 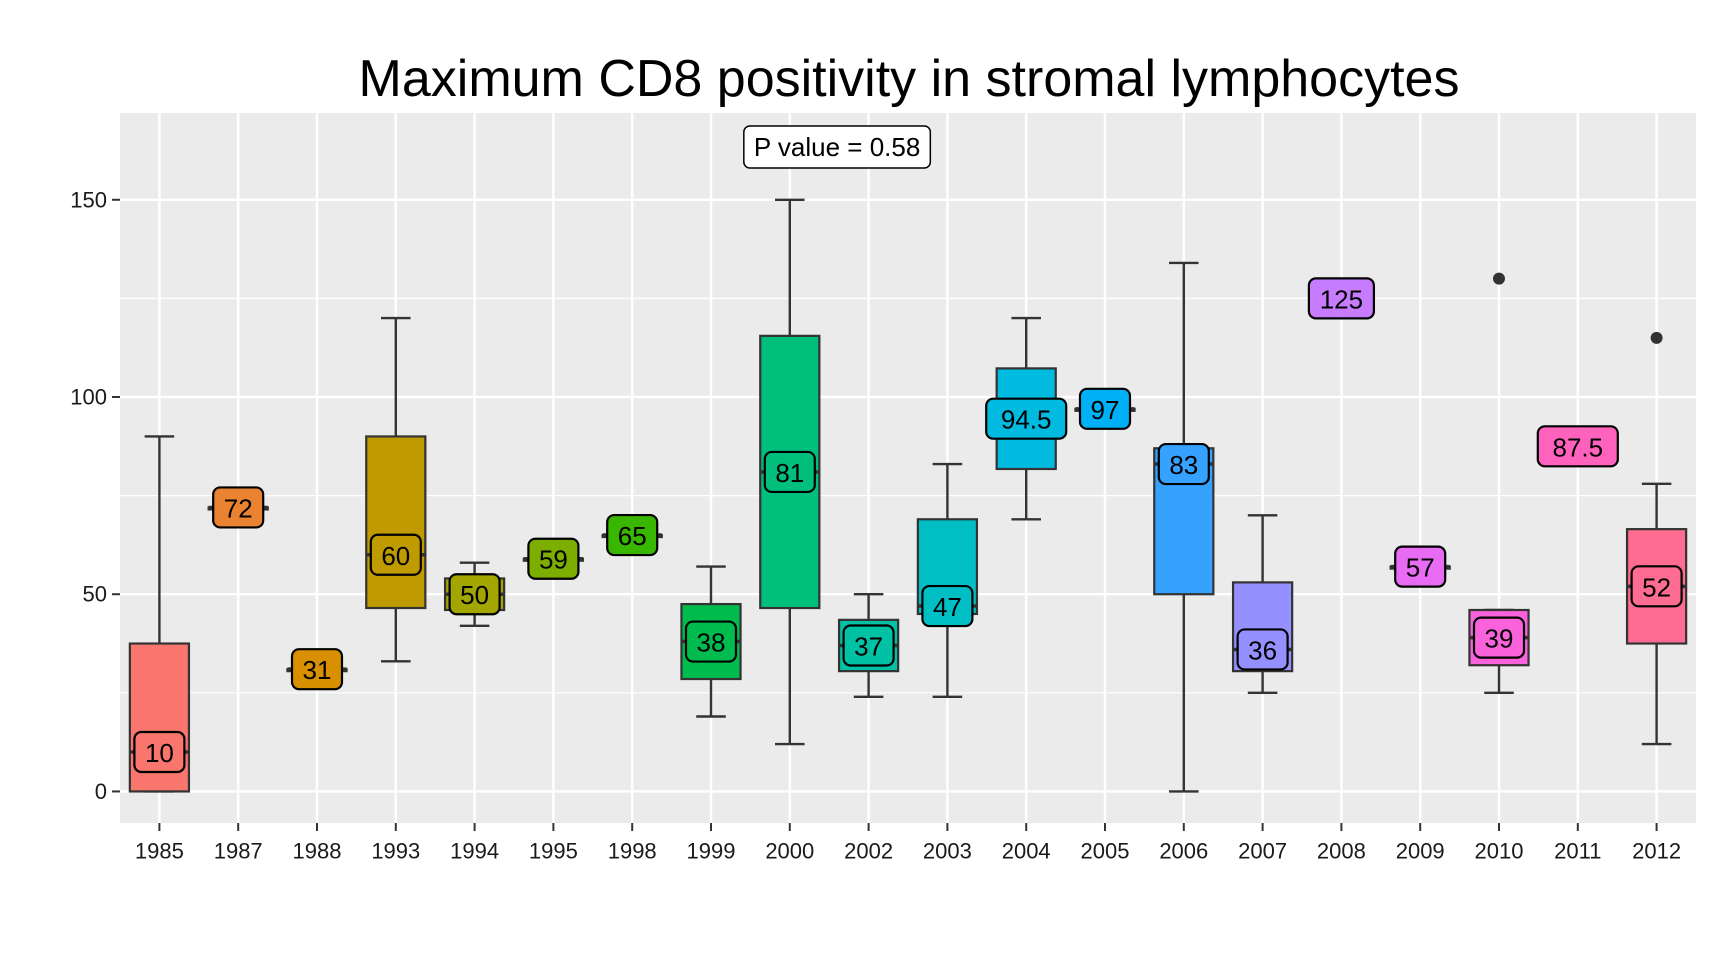 What do you see at coordinates (1499, 851) in the screenshot?
I see `x-tick-label: 2010` at bounding box center [1499, 851].